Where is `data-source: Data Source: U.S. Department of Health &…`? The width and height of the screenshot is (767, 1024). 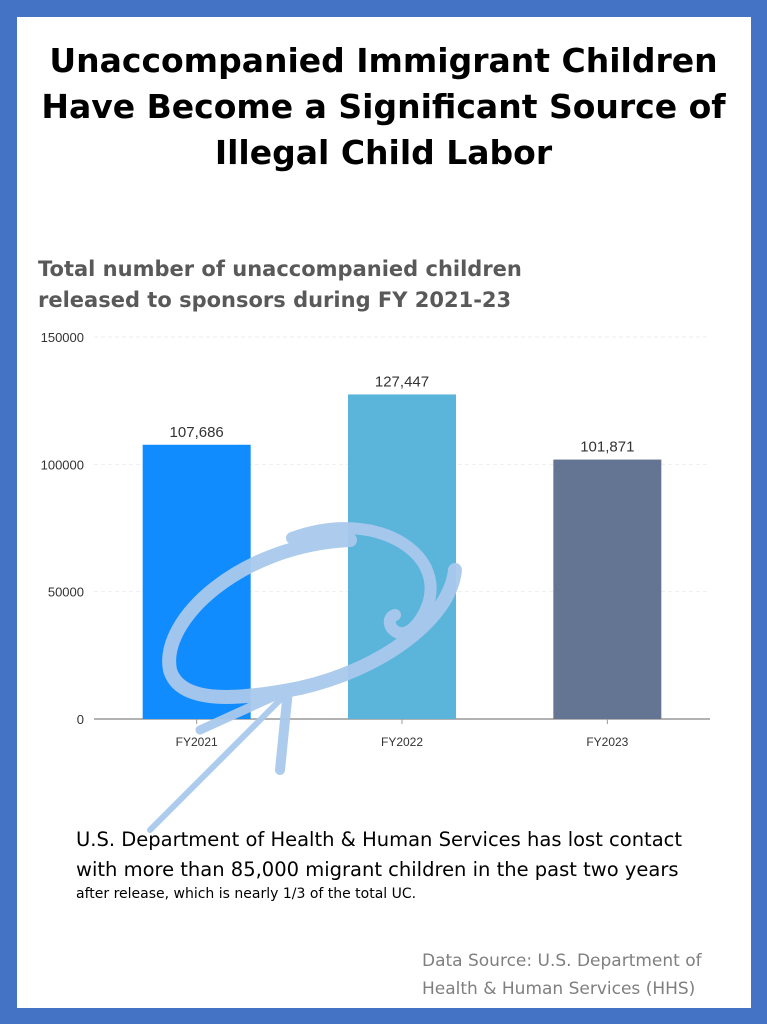
data-source: Data Source: U.S. Department of Health &… is located at coordinates (562, 975).